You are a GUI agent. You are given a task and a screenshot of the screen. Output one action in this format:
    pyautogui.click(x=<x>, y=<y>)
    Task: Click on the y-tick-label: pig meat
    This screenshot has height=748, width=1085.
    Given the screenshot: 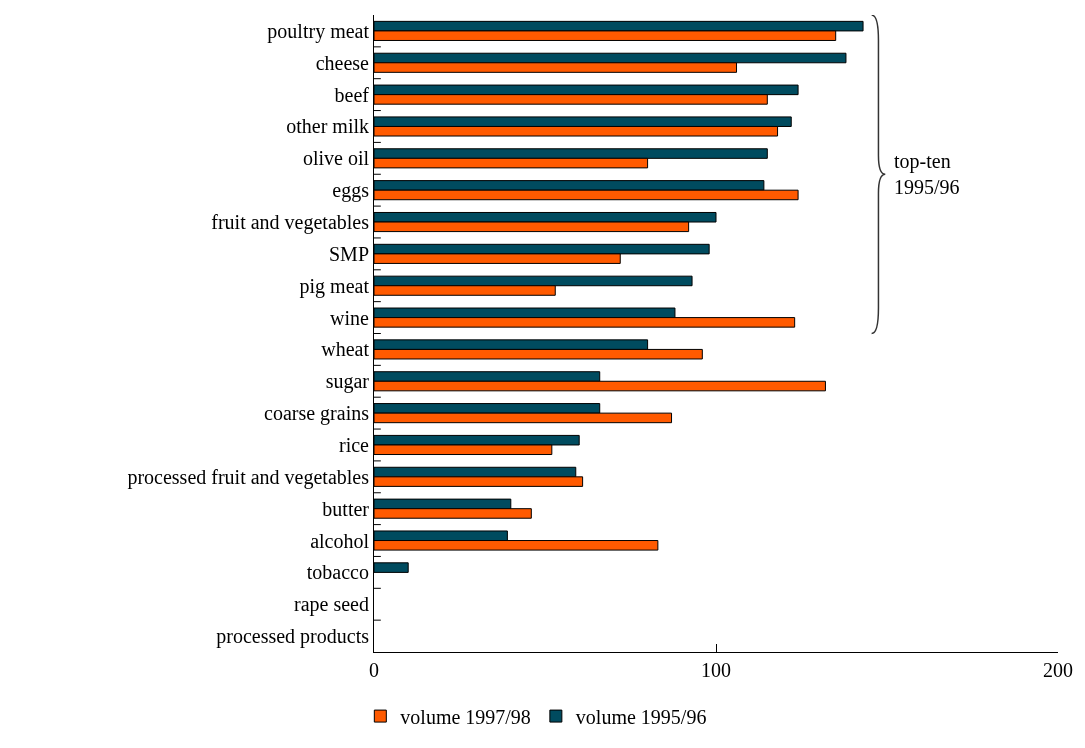 What is the action you would take?
    pyautogui.click(x=334, y=286)
    